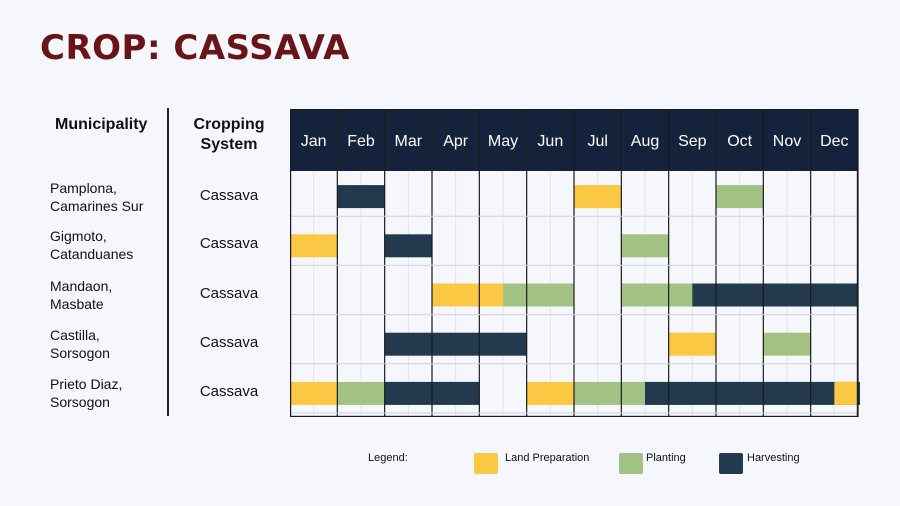 This screenshot has width=900, height=506. I want to click on month-label: Jan, so click(314, 141).